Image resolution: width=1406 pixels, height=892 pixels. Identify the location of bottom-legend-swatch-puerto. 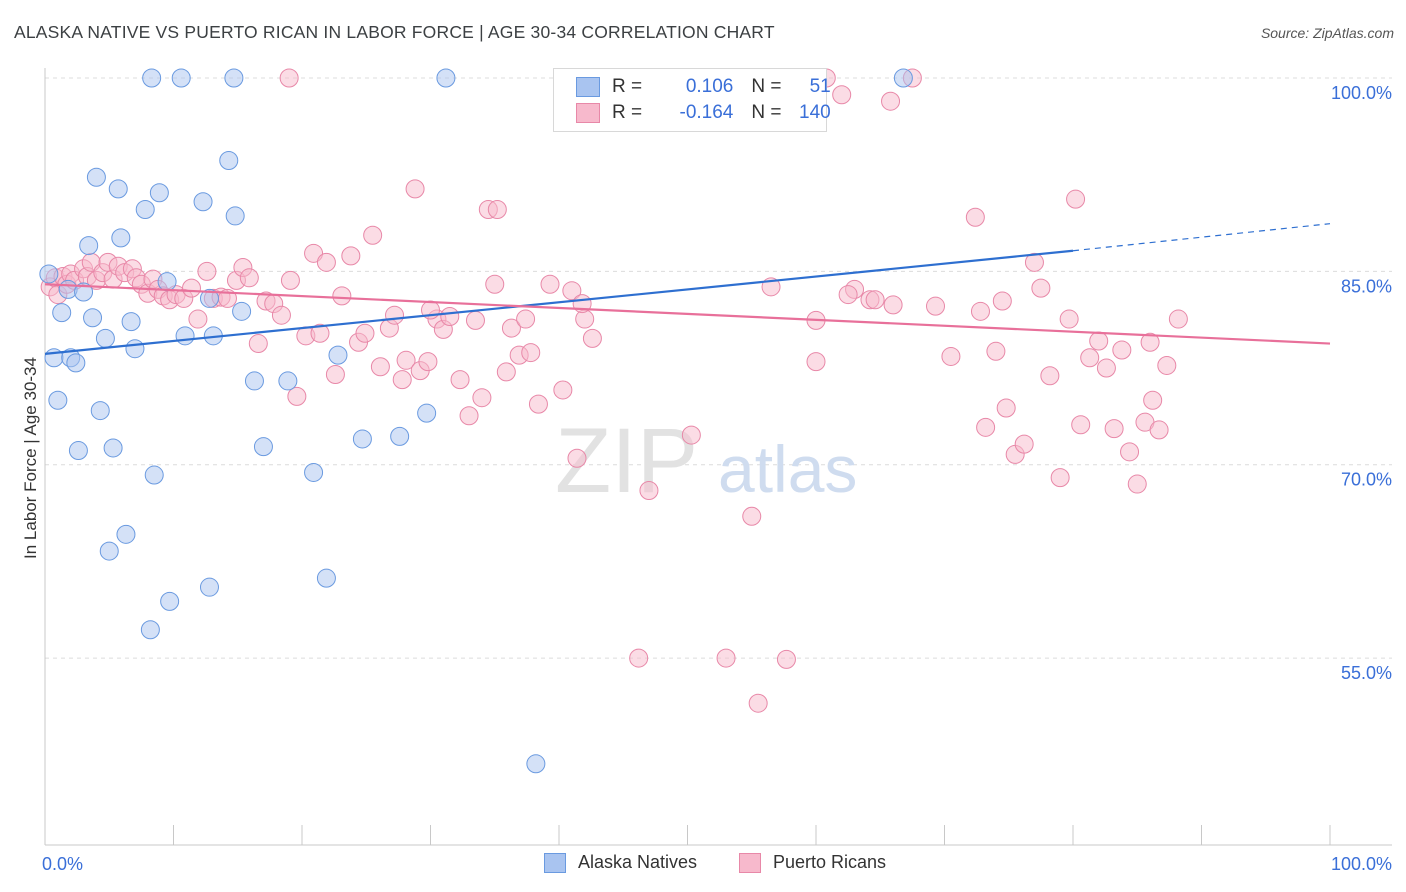
(750, 862).